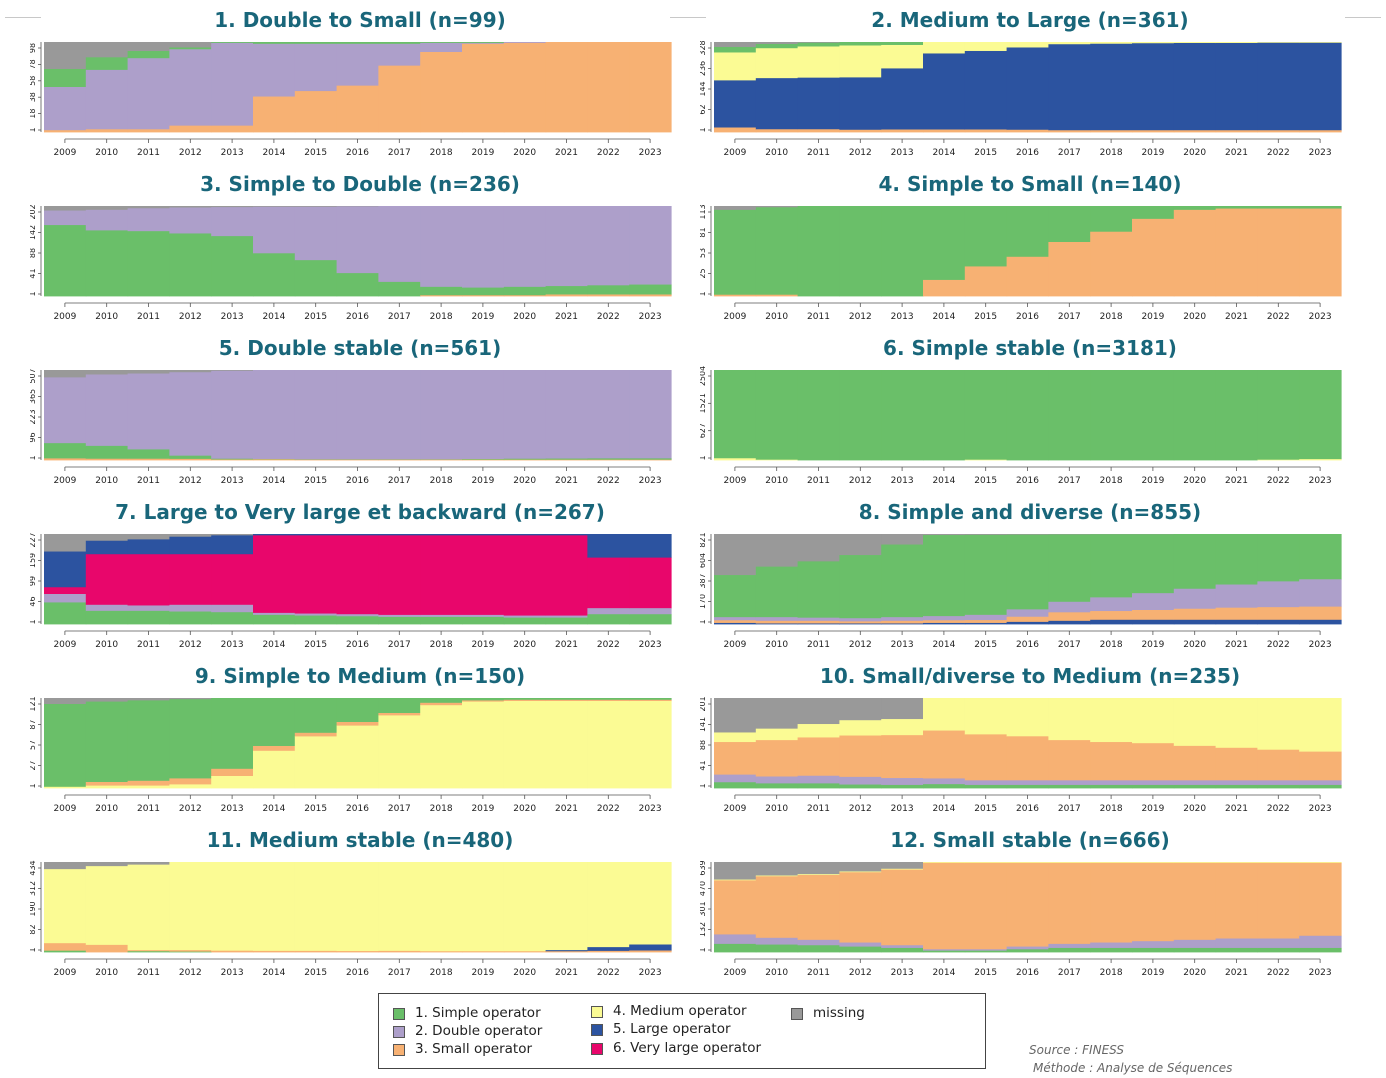  I want to click on segment-small-2019, so click(1153, 131).